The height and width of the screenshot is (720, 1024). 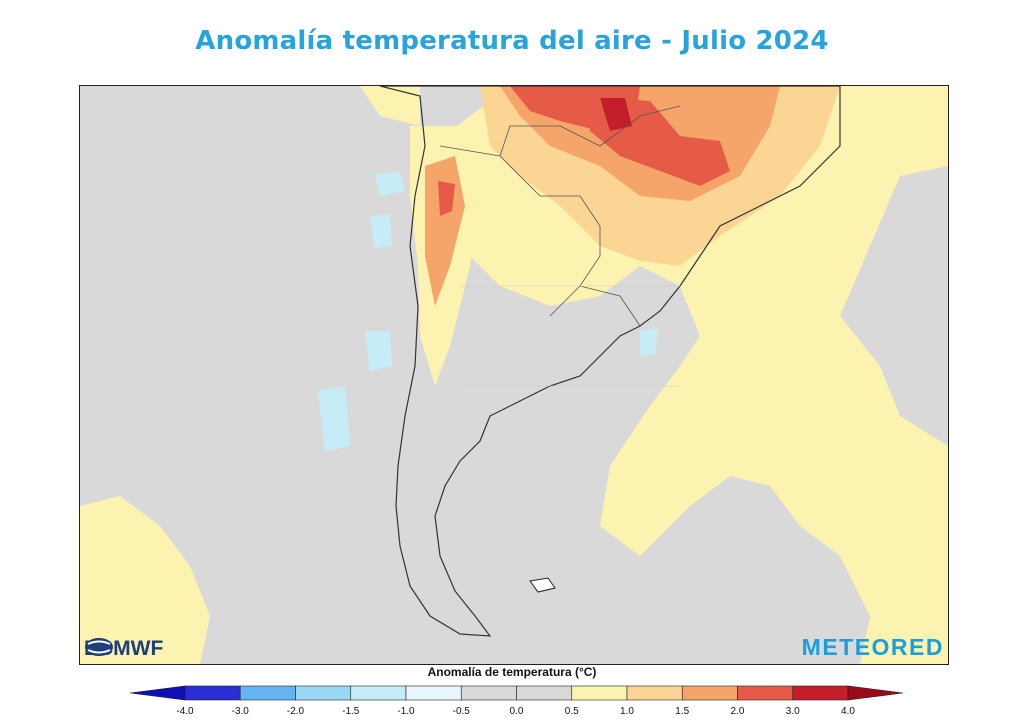 What do you see at coordinates (512, 672) in the screenshot?
I see `legend-title: Anomalía de temperatura (°C)` at bounding box center [512, 672].